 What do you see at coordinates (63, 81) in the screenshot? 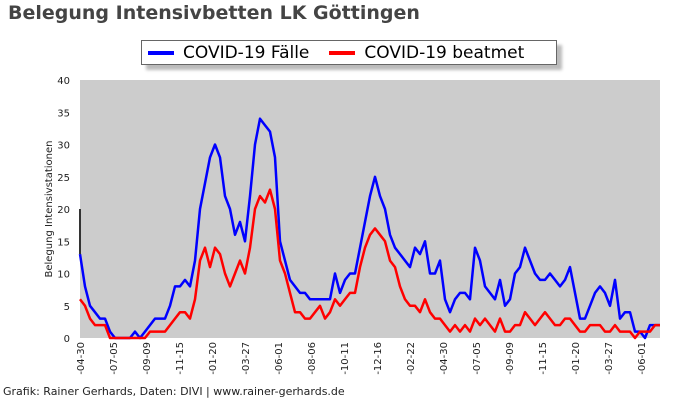
I see `y-tick-label: 40` at bounding box center [63, 81].